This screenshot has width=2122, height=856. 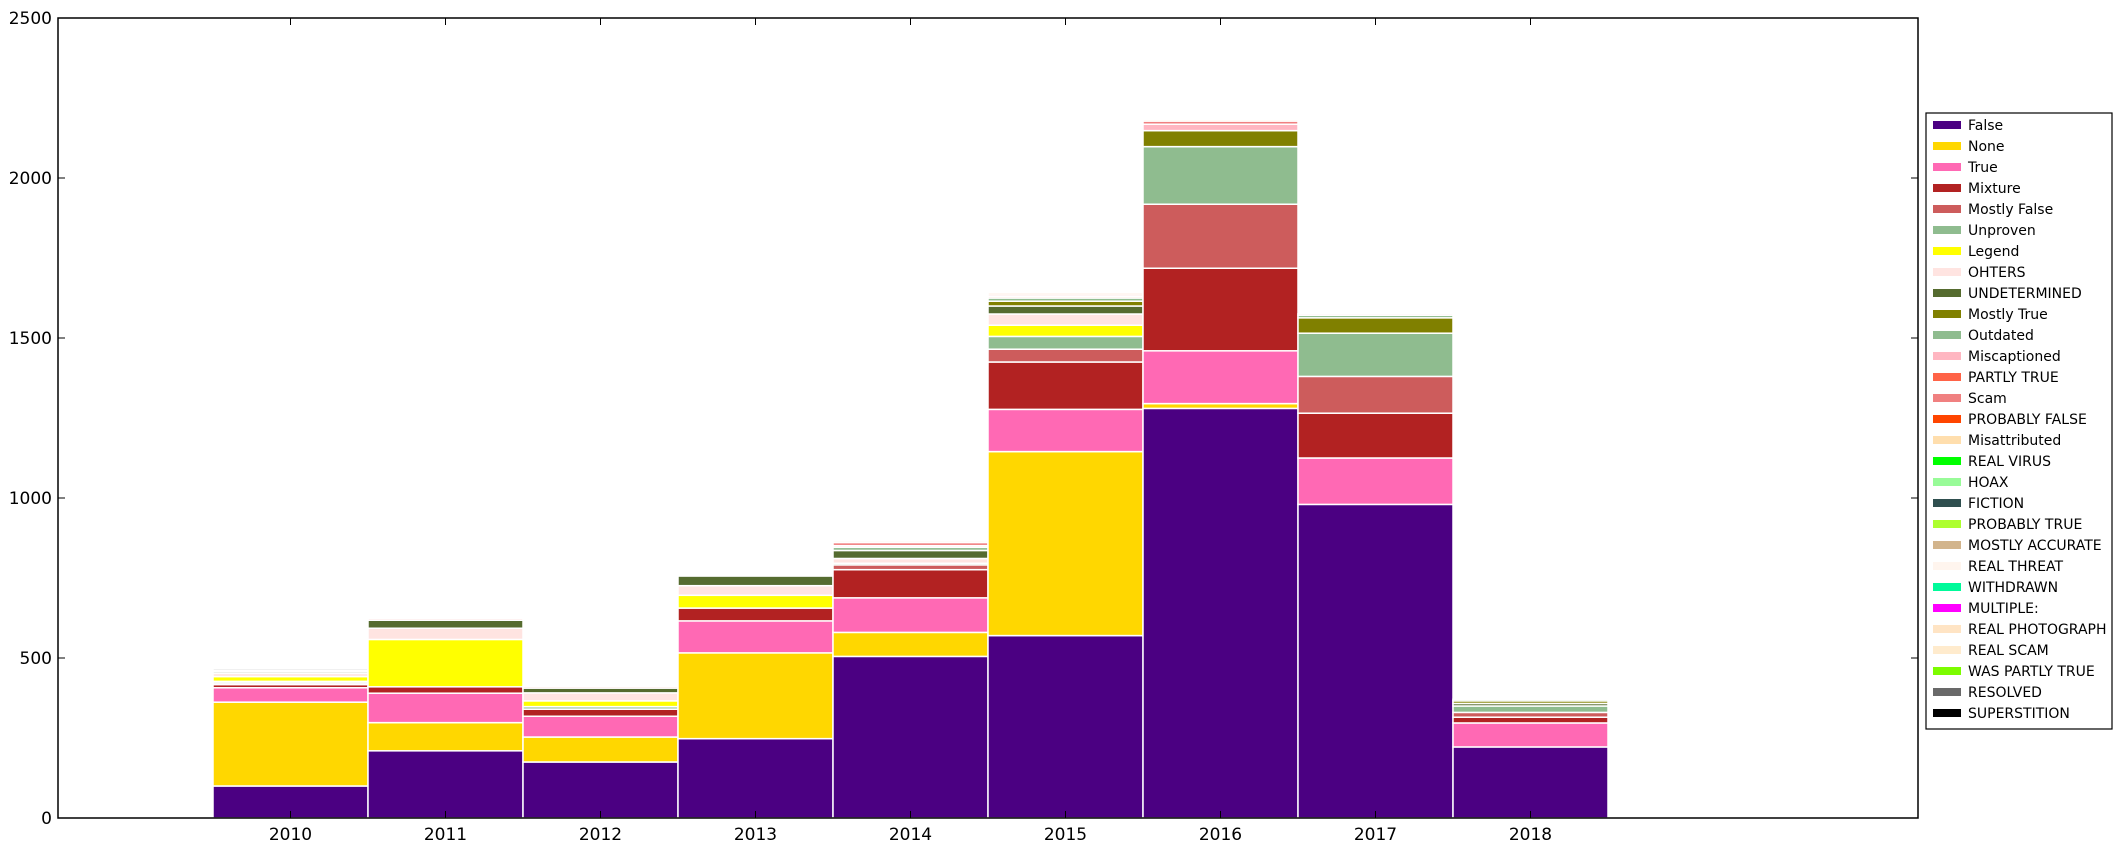 What do you see at coordinates (2008, 651) in the screenshot?
I see `legend-label: REAL SCAM` at bounding box center [2008, 651].